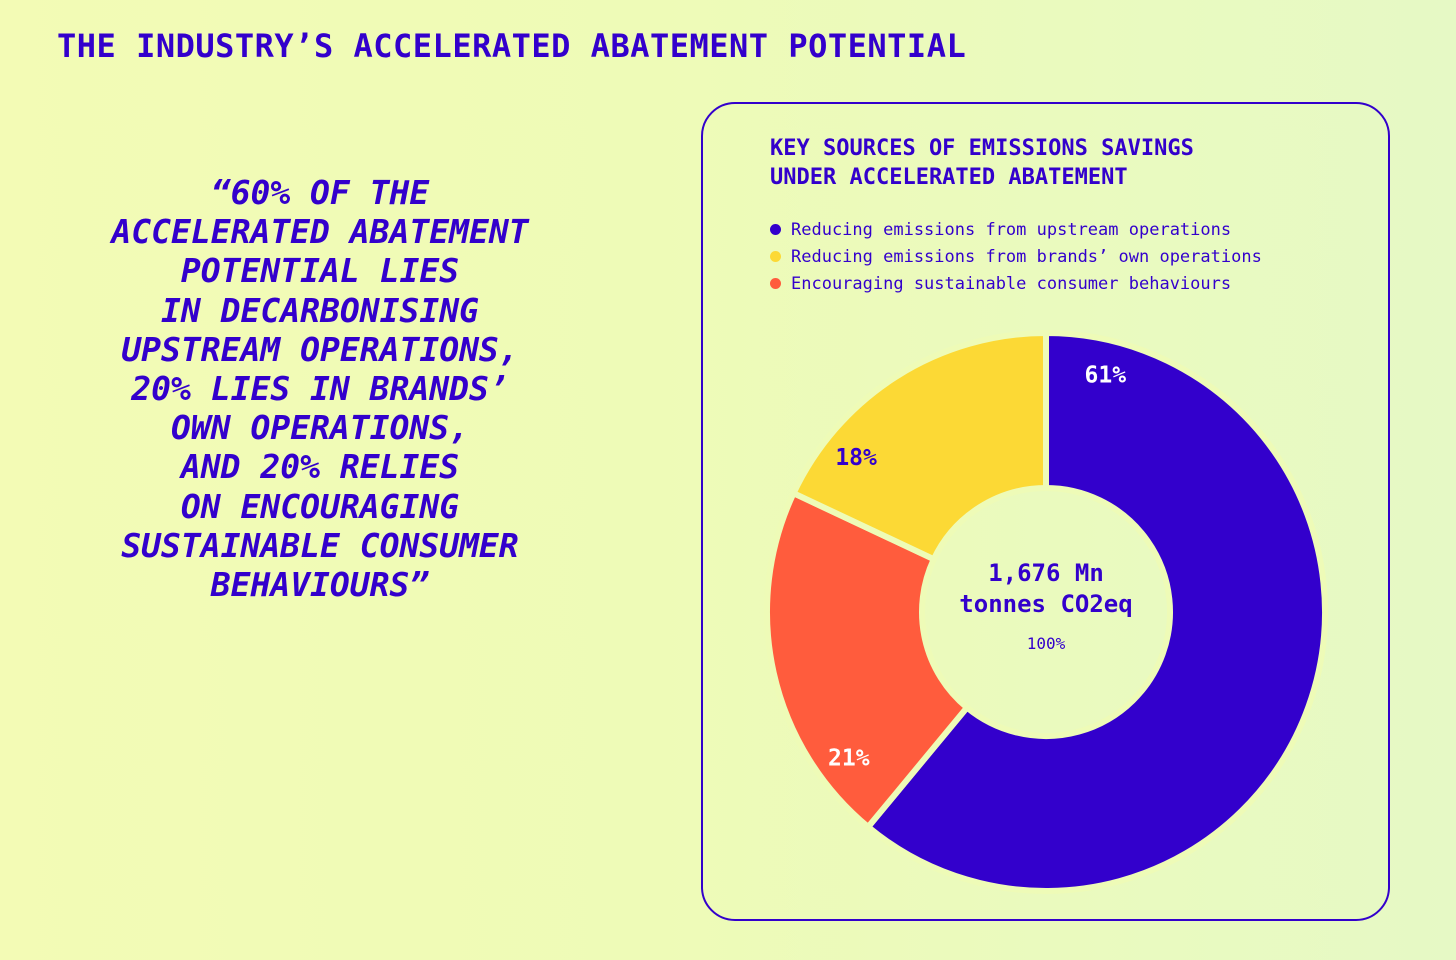 The image size is (1456, 960). Describe the element at coordinates (849, 758) in the screenshot. I see `donut-label-consumer-behaviours: 21%` at that location.